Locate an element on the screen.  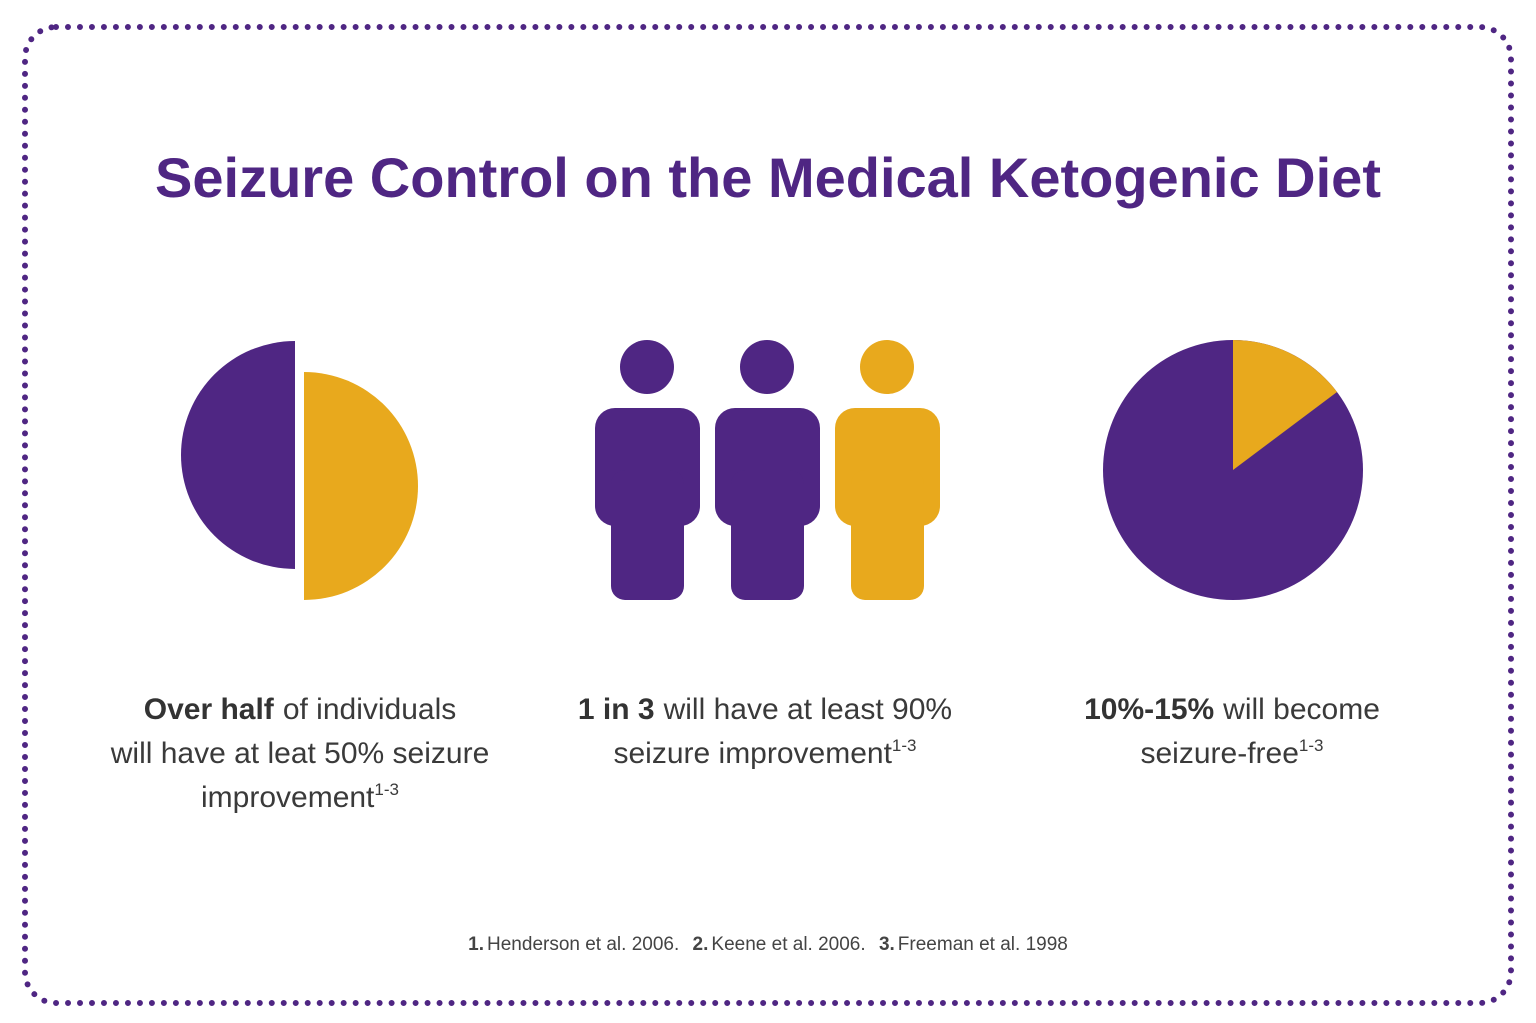
text-line: seizure improvement1-3 is located at coordinates (765, 754).